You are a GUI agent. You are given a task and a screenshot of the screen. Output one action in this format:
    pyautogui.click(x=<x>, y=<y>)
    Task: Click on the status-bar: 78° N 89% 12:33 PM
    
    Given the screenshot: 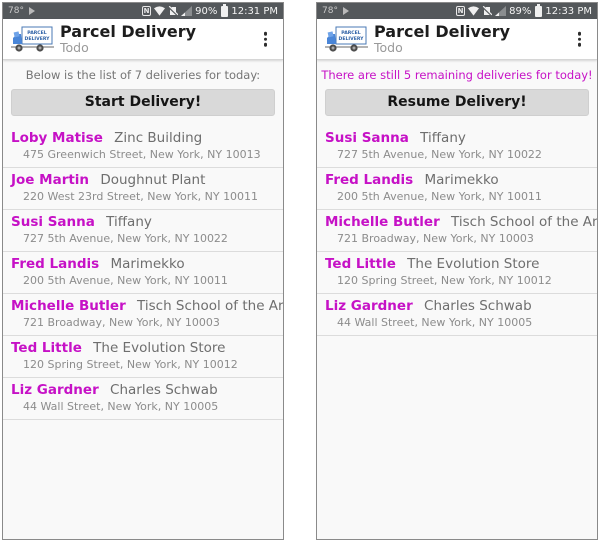 What is the action you would take?
    pyautogui.click(x=457, y=11)
    